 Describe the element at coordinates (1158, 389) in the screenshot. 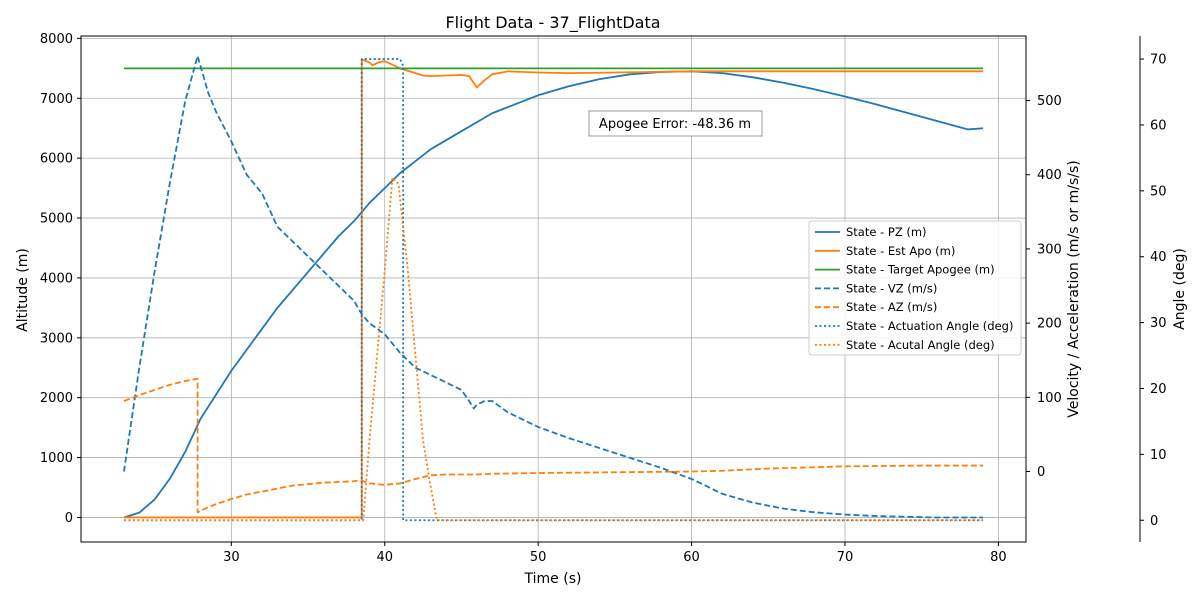

I see `right2-y-tick-label: 20` at that location.